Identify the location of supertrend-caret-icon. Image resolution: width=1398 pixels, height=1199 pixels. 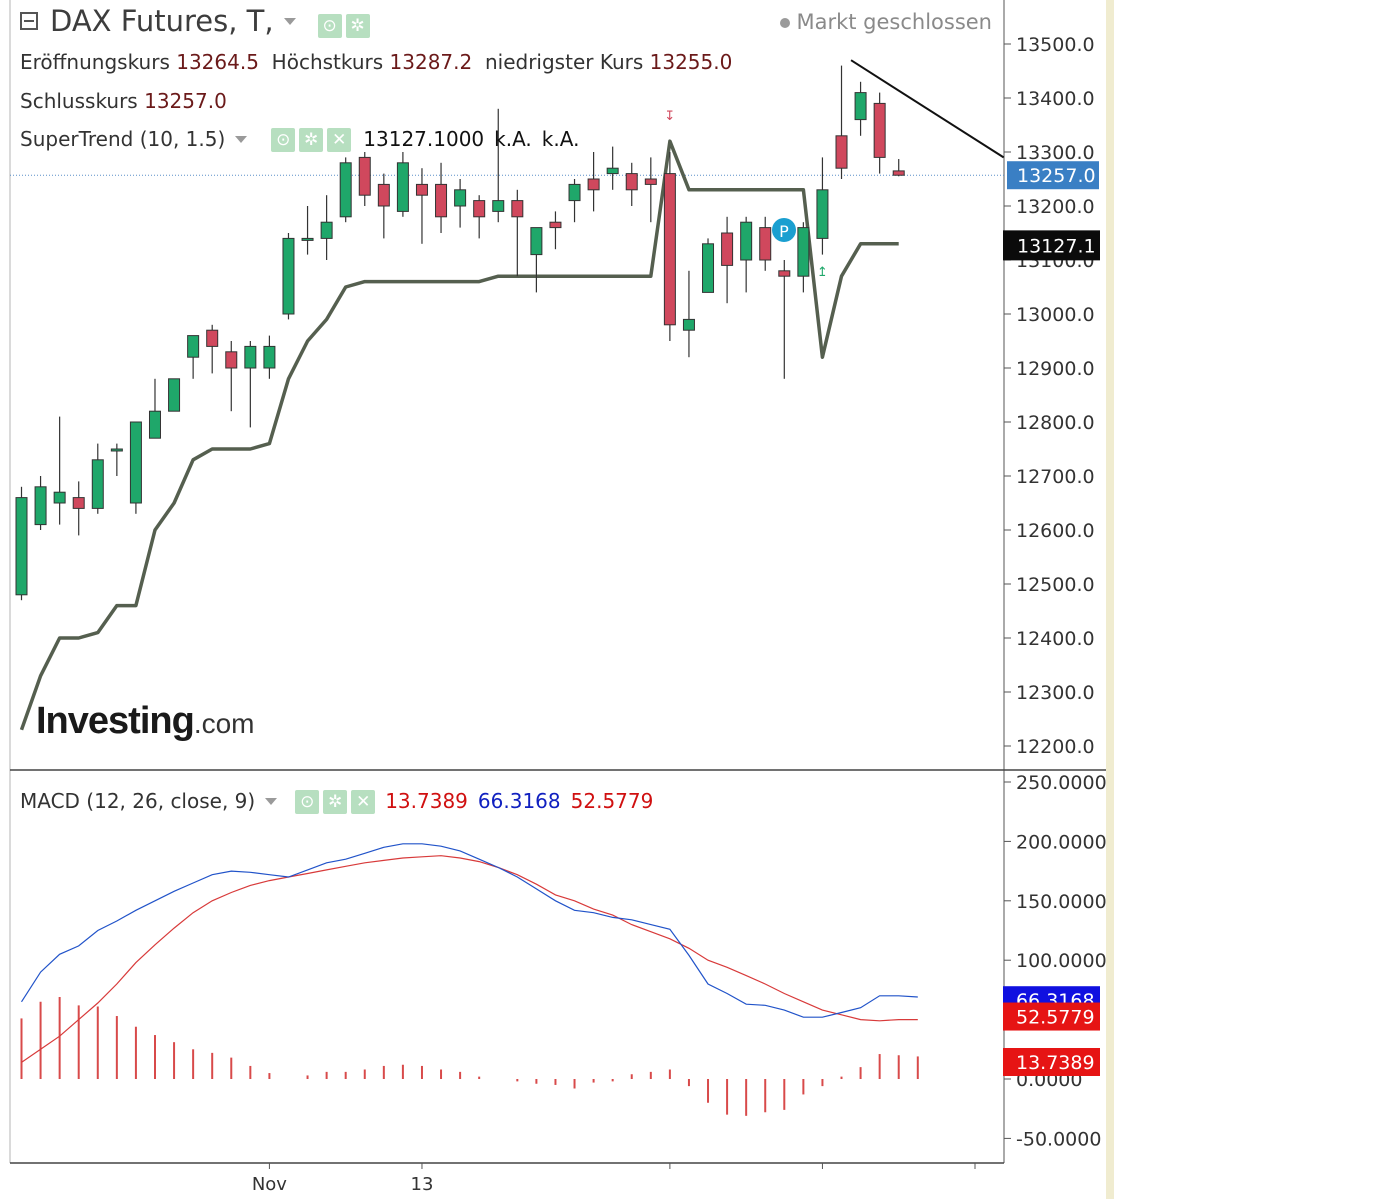
(241, 139).